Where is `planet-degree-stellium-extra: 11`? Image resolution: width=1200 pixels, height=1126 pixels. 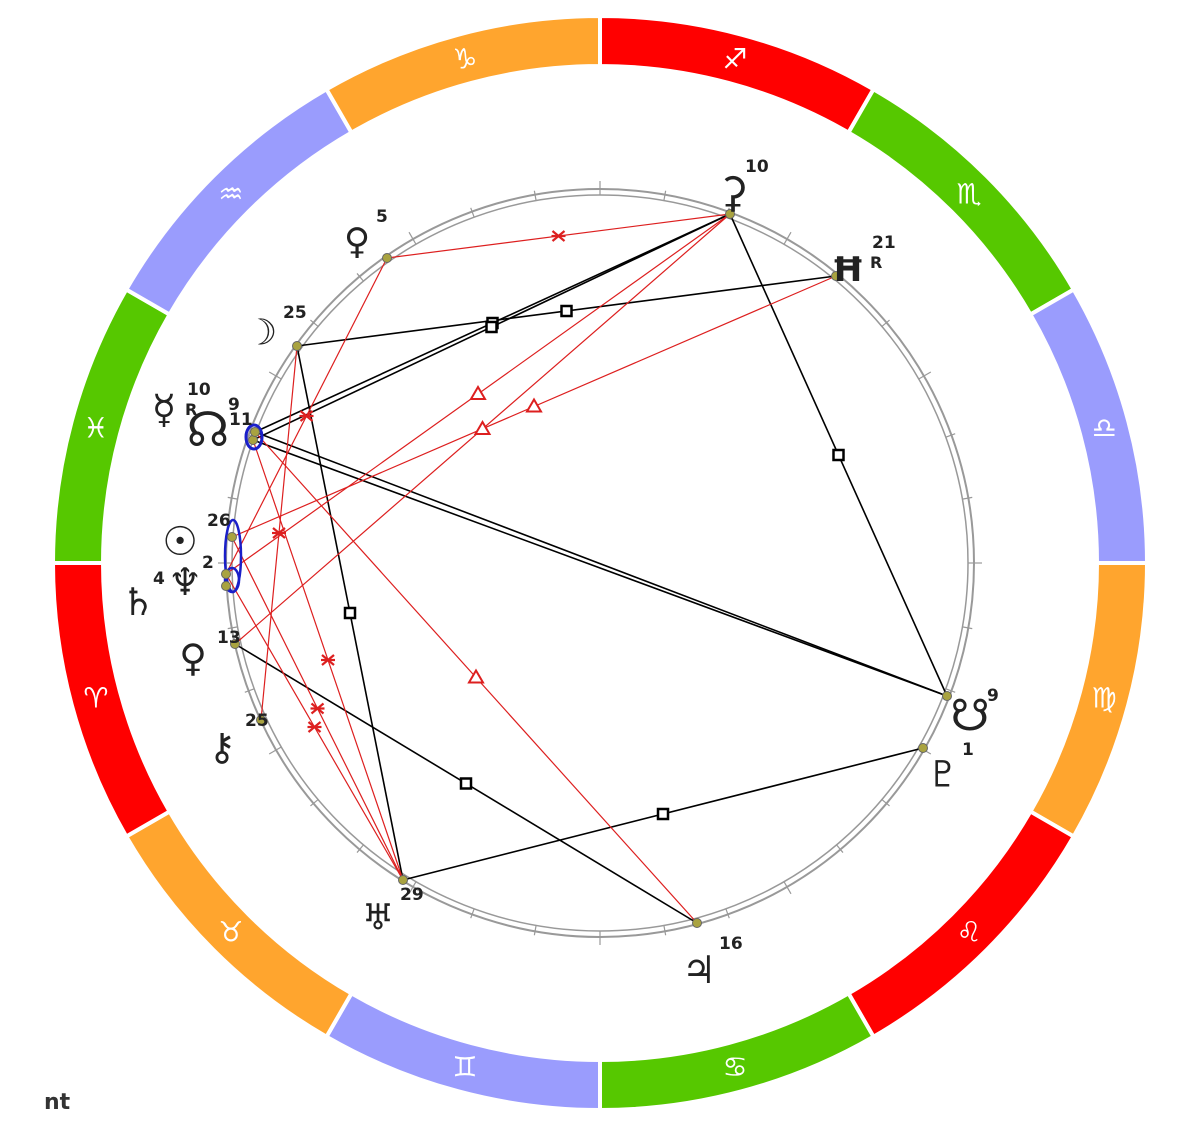
planet-degree-stellium-extra: 11 is located at coordinates (241, 420).